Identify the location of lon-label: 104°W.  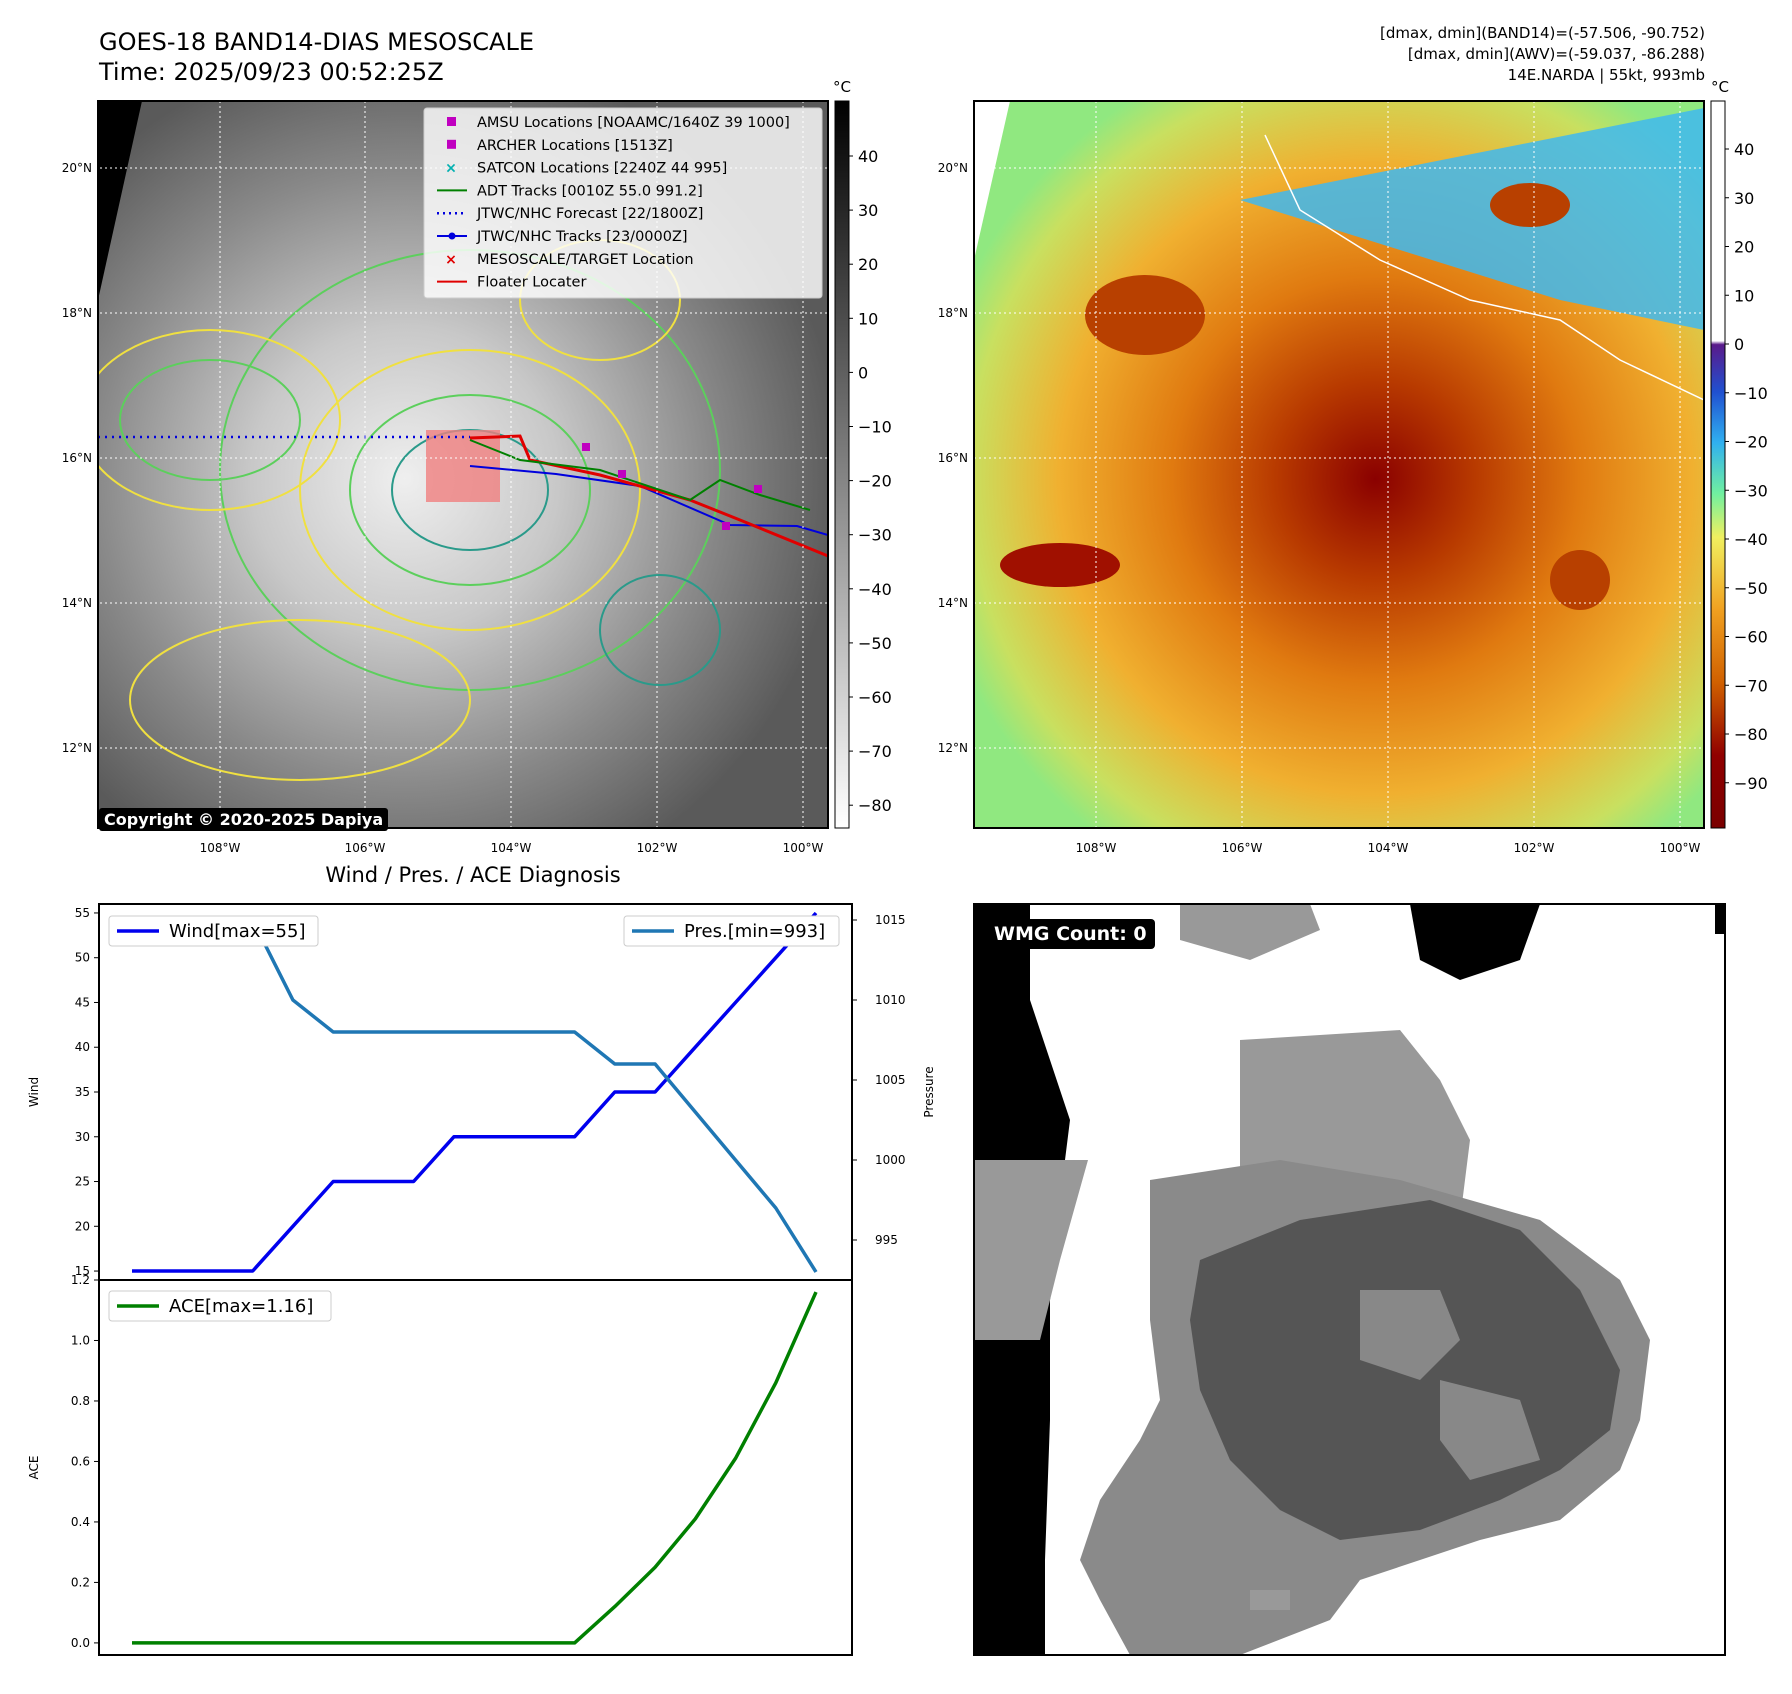
(511, 848).